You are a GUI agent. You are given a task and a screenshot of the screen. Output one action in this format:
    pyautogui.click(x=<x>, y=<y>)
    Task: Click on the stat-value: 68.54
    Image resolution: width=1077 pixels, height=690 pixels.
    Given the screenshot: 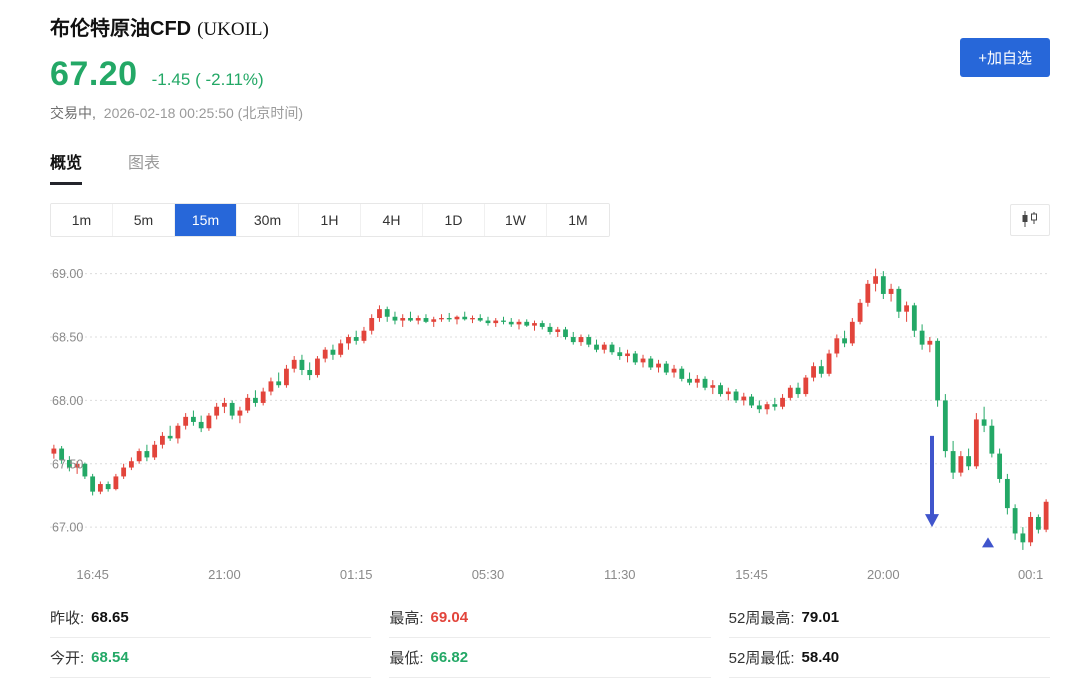 What is the action you would take?
    pyautogui.click(x=110, y=657)
    